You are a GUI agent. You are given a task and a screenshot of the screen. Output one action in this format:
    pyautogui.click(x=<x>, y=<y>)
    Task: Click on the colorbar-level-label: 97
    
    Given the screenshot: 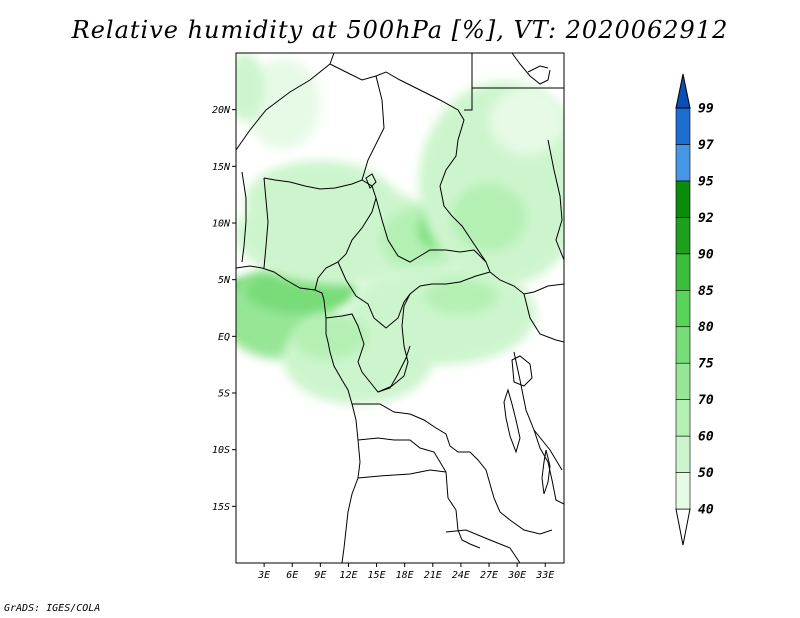 What is the action you would take?
    pyautogui.click(x=706, y=145)
    